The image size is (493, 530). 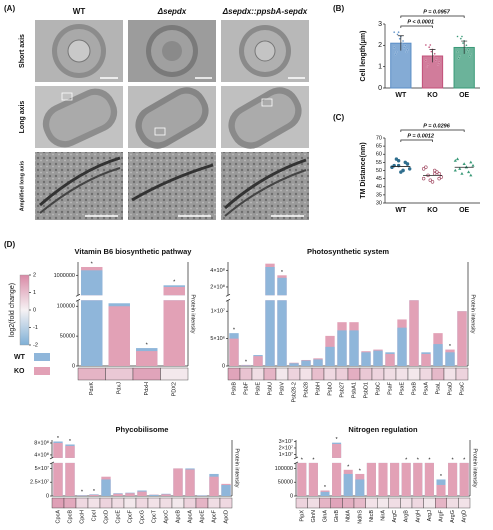 I want to click on error-bar, so click(x=432, y=56).